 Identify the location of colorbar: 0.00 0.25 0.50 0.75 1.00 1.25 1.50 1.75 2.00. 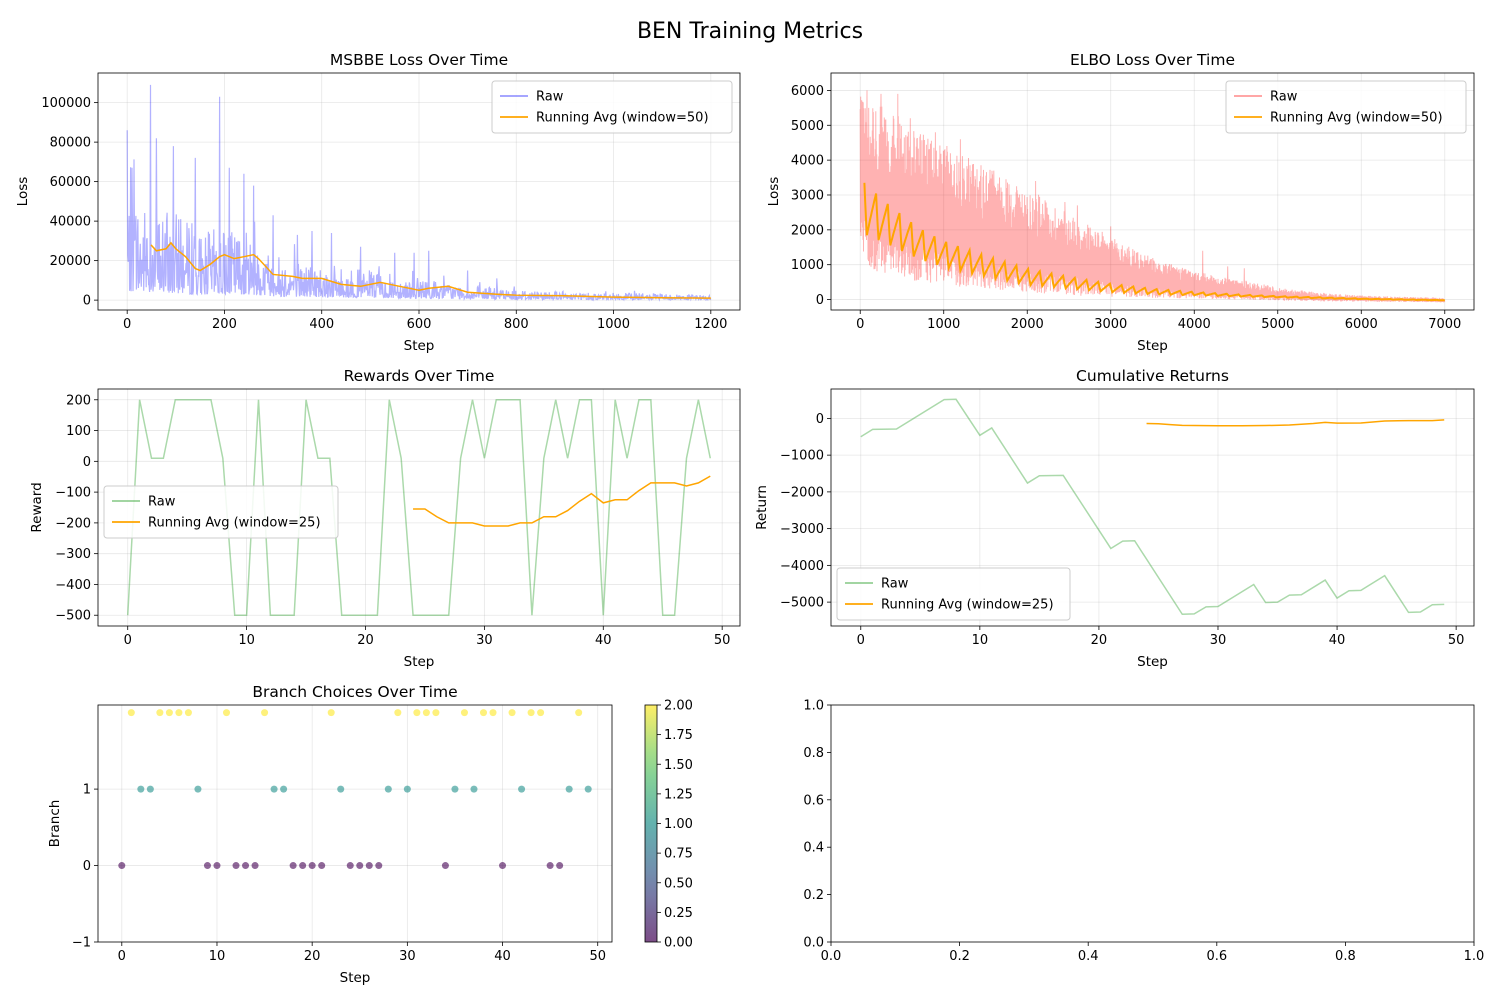
(668, 825).